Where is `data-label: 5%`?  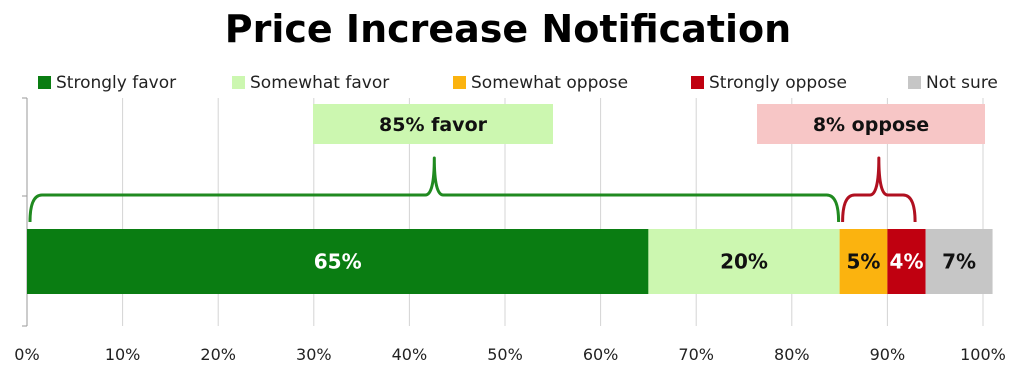
data-label: 5% is located at coordinates (864, 262).